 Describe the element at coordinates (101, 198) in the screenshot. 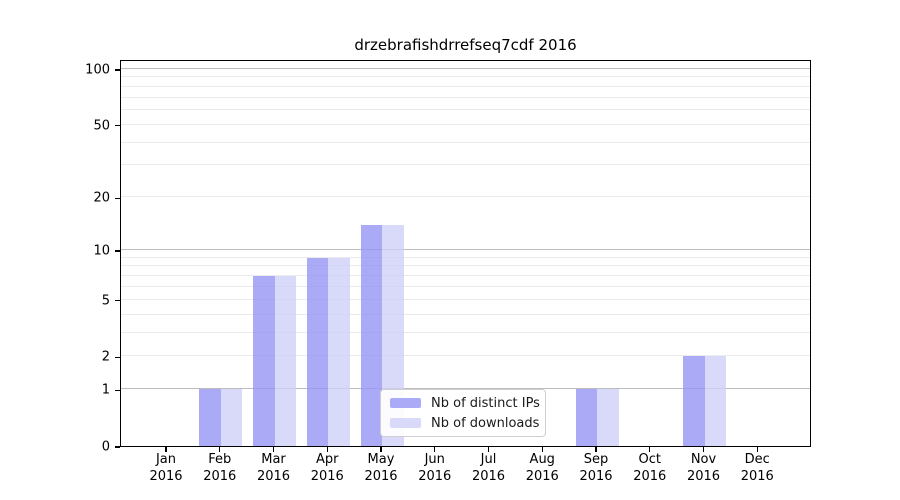

I see `y-axis-tick-label: 20` at that location.